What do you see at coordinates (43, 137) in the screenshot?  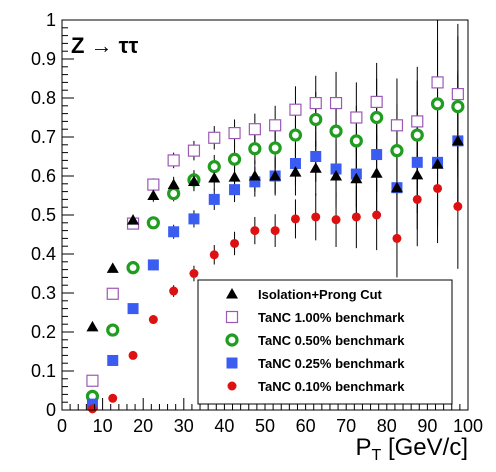 I see `y-tick-label: 0.7` at bounding box center [43, 137].